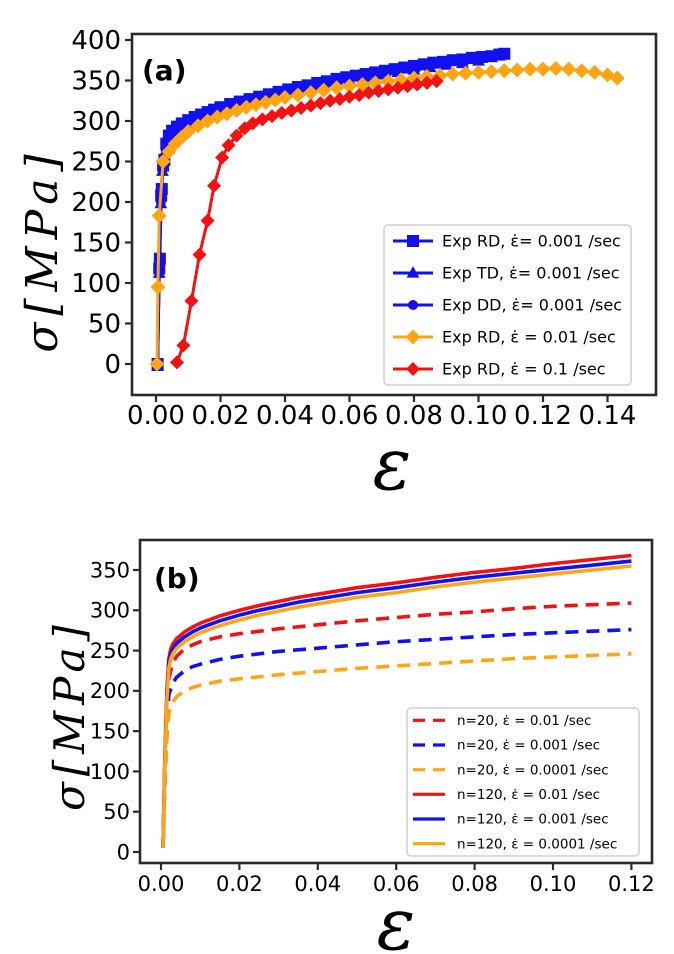 The image size is (674, 954). What do you see at coordinates (528, 746) in the screenshot?
I see `legend-entry-label: n=20, ε̇ = 0.001 /sec` at bounding box center [528, 746].